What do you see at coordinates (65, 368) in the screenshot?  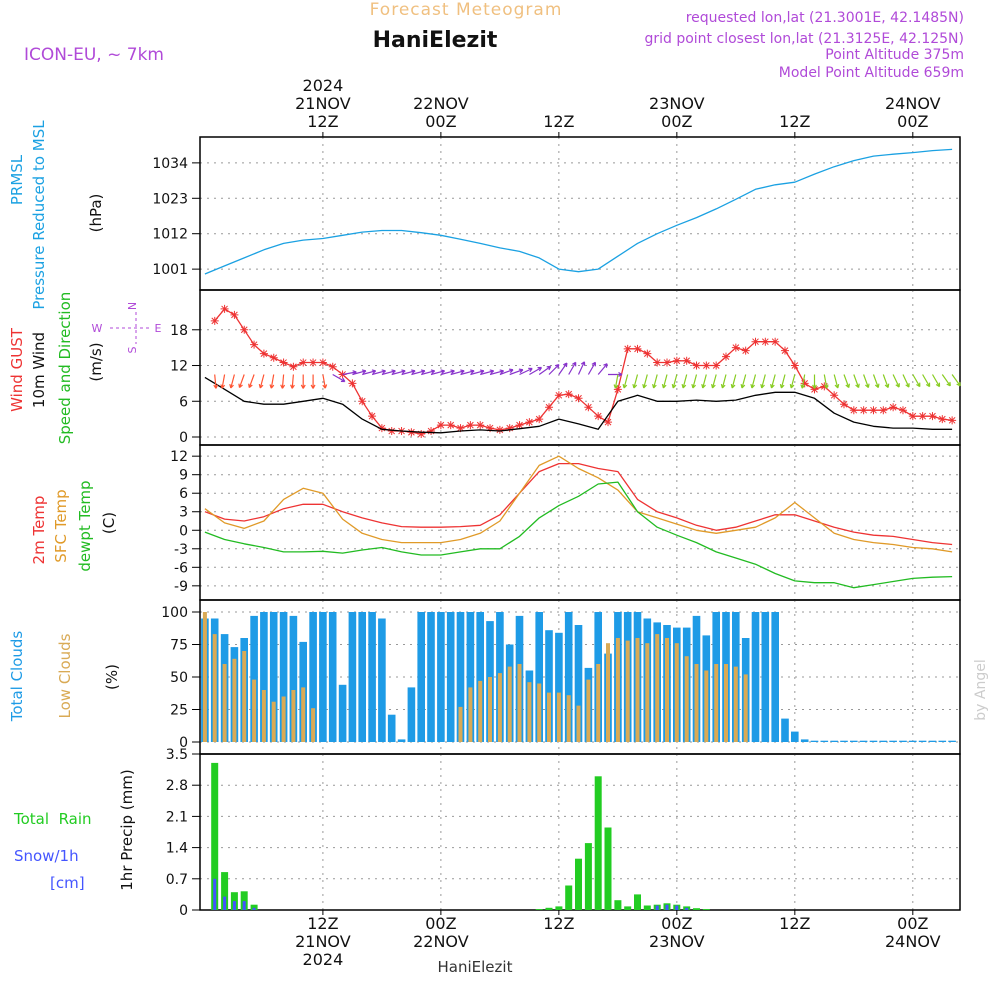 I see `wind-dir-label: Speed and Direction` at bounding box center [65, 368].